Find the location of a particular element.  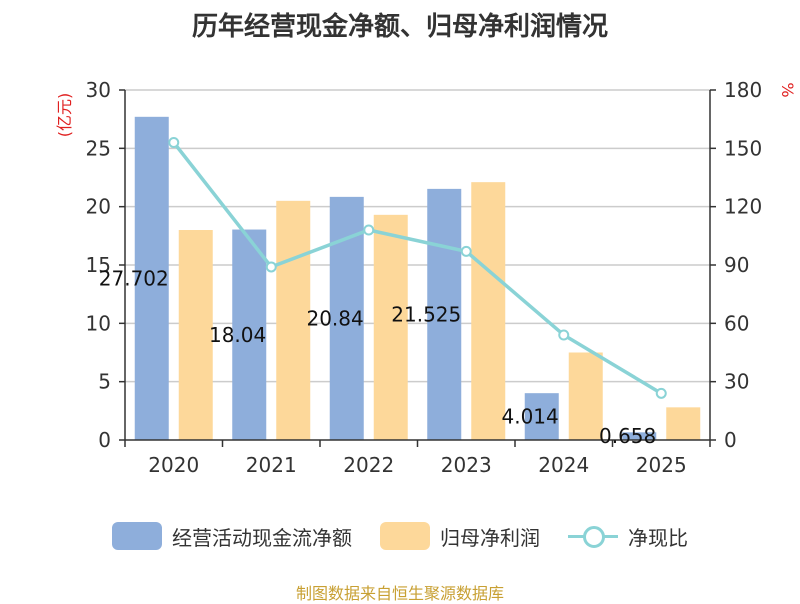

legend-label-cash-ratio: 净现比 is located at coordinates (658, 537).